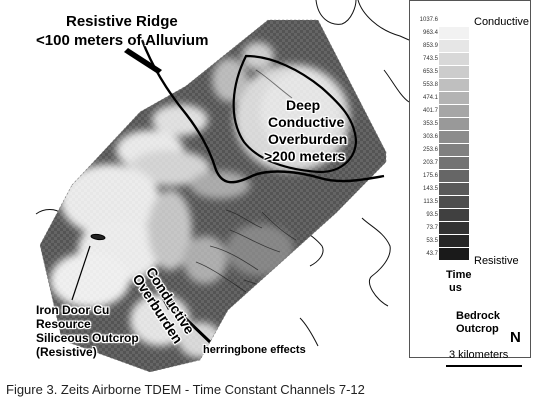 The height and width of the screenshot is (404, 539). What do you see at coordinates (430, 98) in the screenshot?
I see `scale-tick-label: 474.1` at bounding box center [430, 98].